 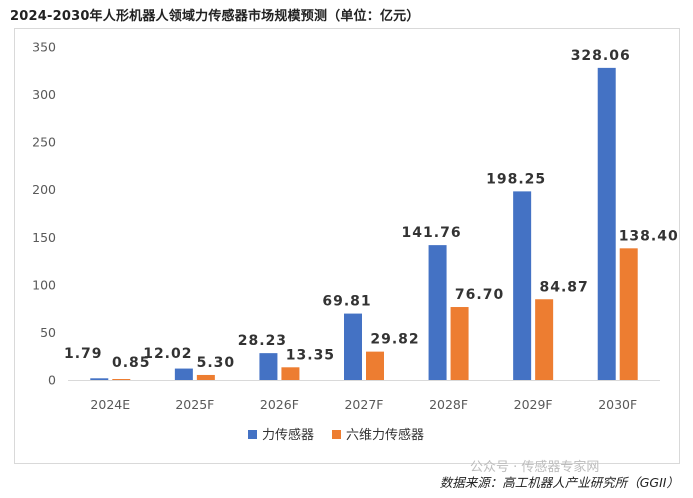 I want to click on y-tick-label: 150, so click(x=44, y=237).